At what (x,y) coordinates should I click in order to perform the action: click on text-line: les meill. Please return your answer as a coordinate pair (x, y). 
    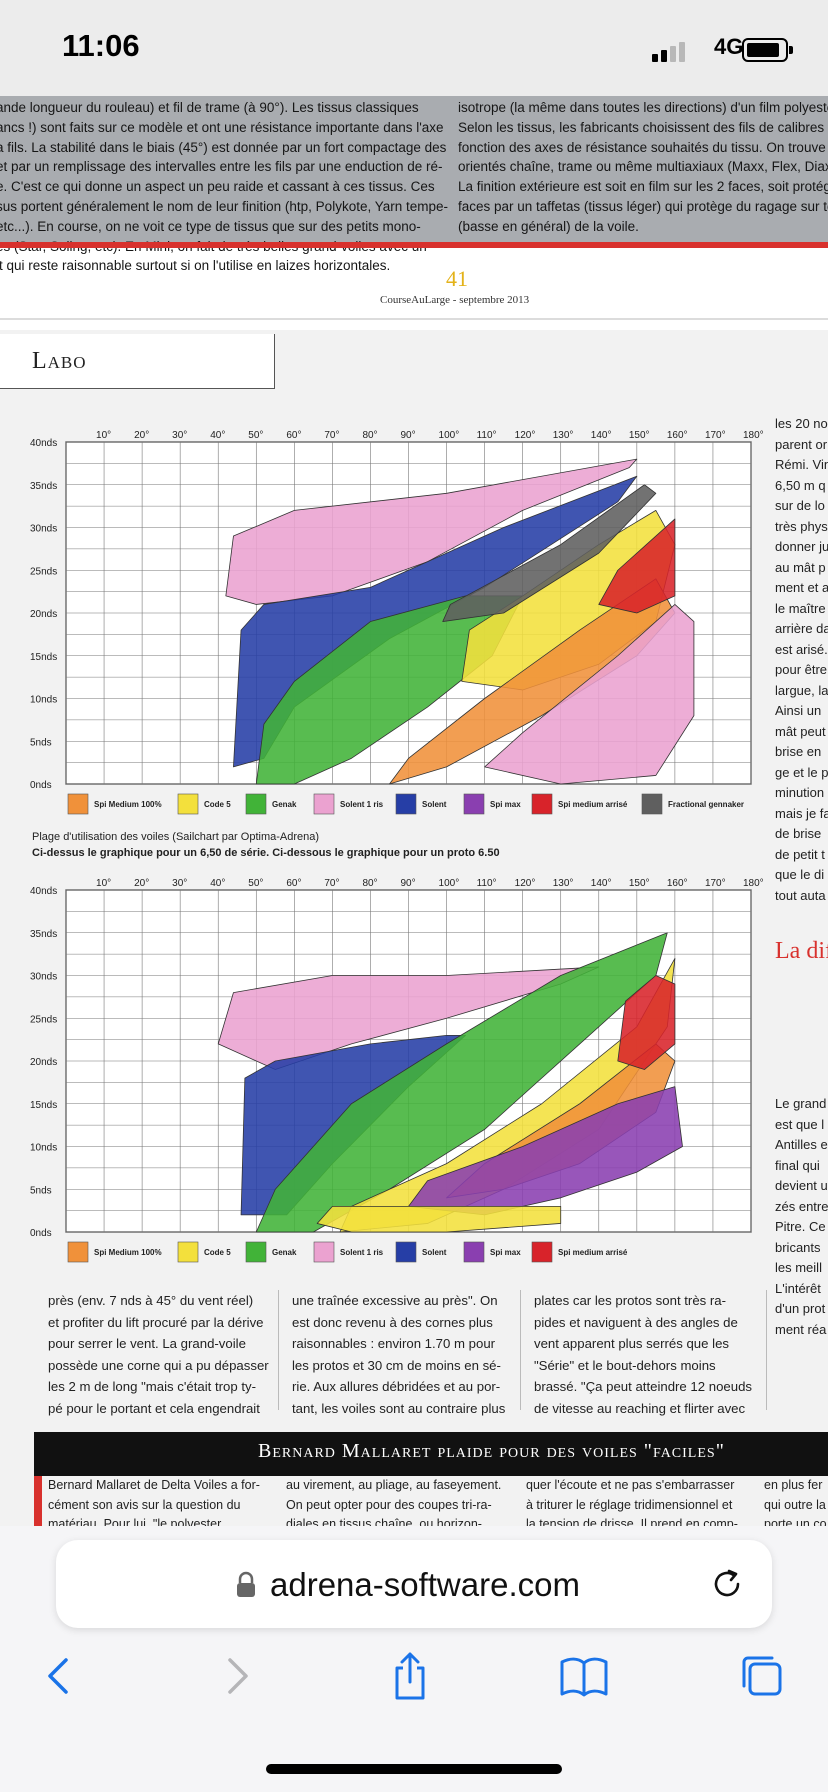
    Looking at the image, I should click on (798, 1267).